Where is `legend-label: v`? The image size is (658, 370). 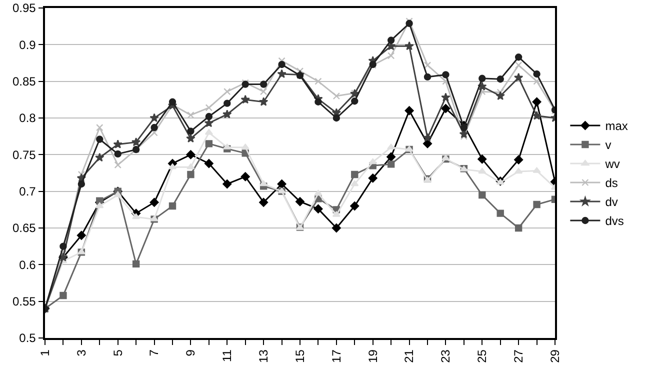
legend-label: v is located at coordinates (608, 145).